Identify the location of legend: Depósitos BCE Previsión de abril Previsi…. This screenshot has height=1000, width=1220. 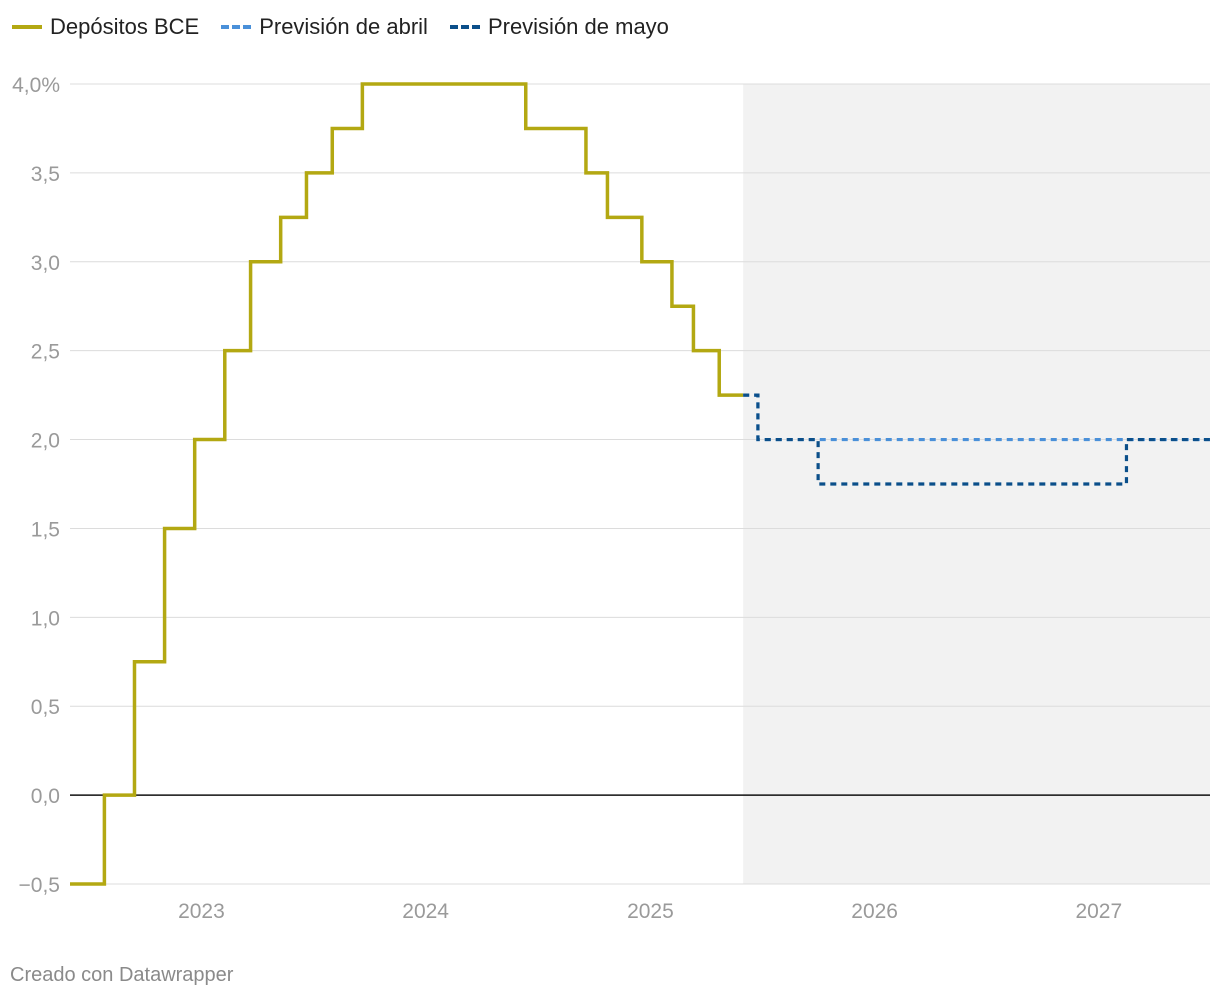
(340, 27).